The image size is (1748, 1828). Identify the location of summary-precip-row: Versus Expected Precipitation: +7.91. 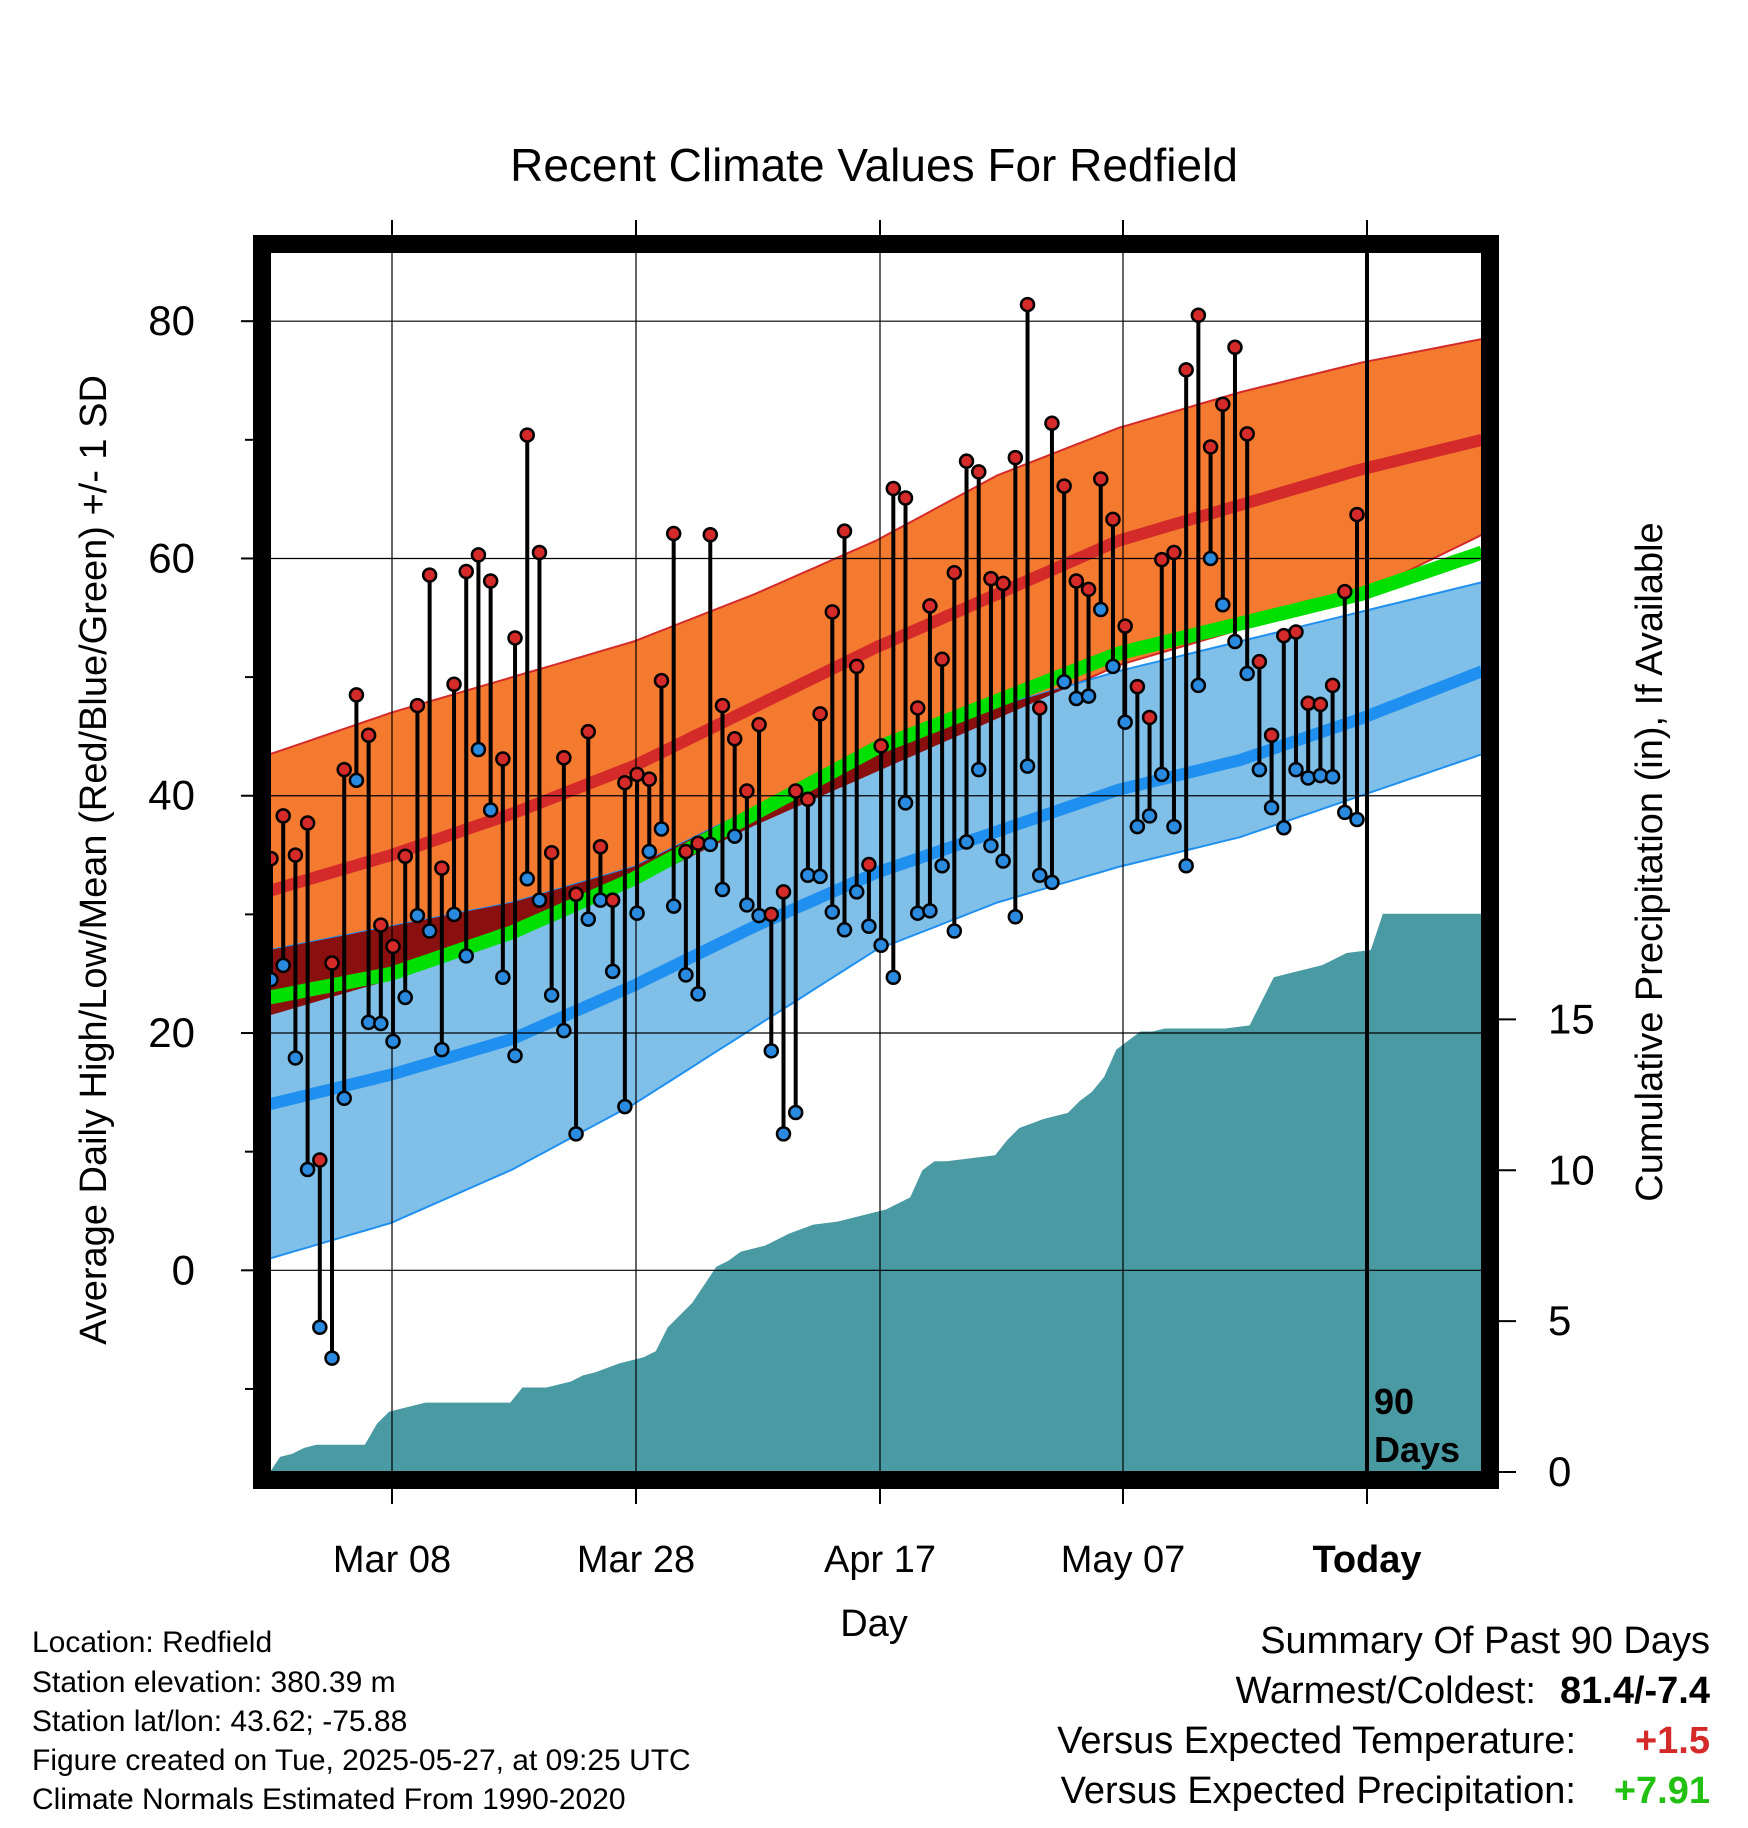
(1385, 1791).